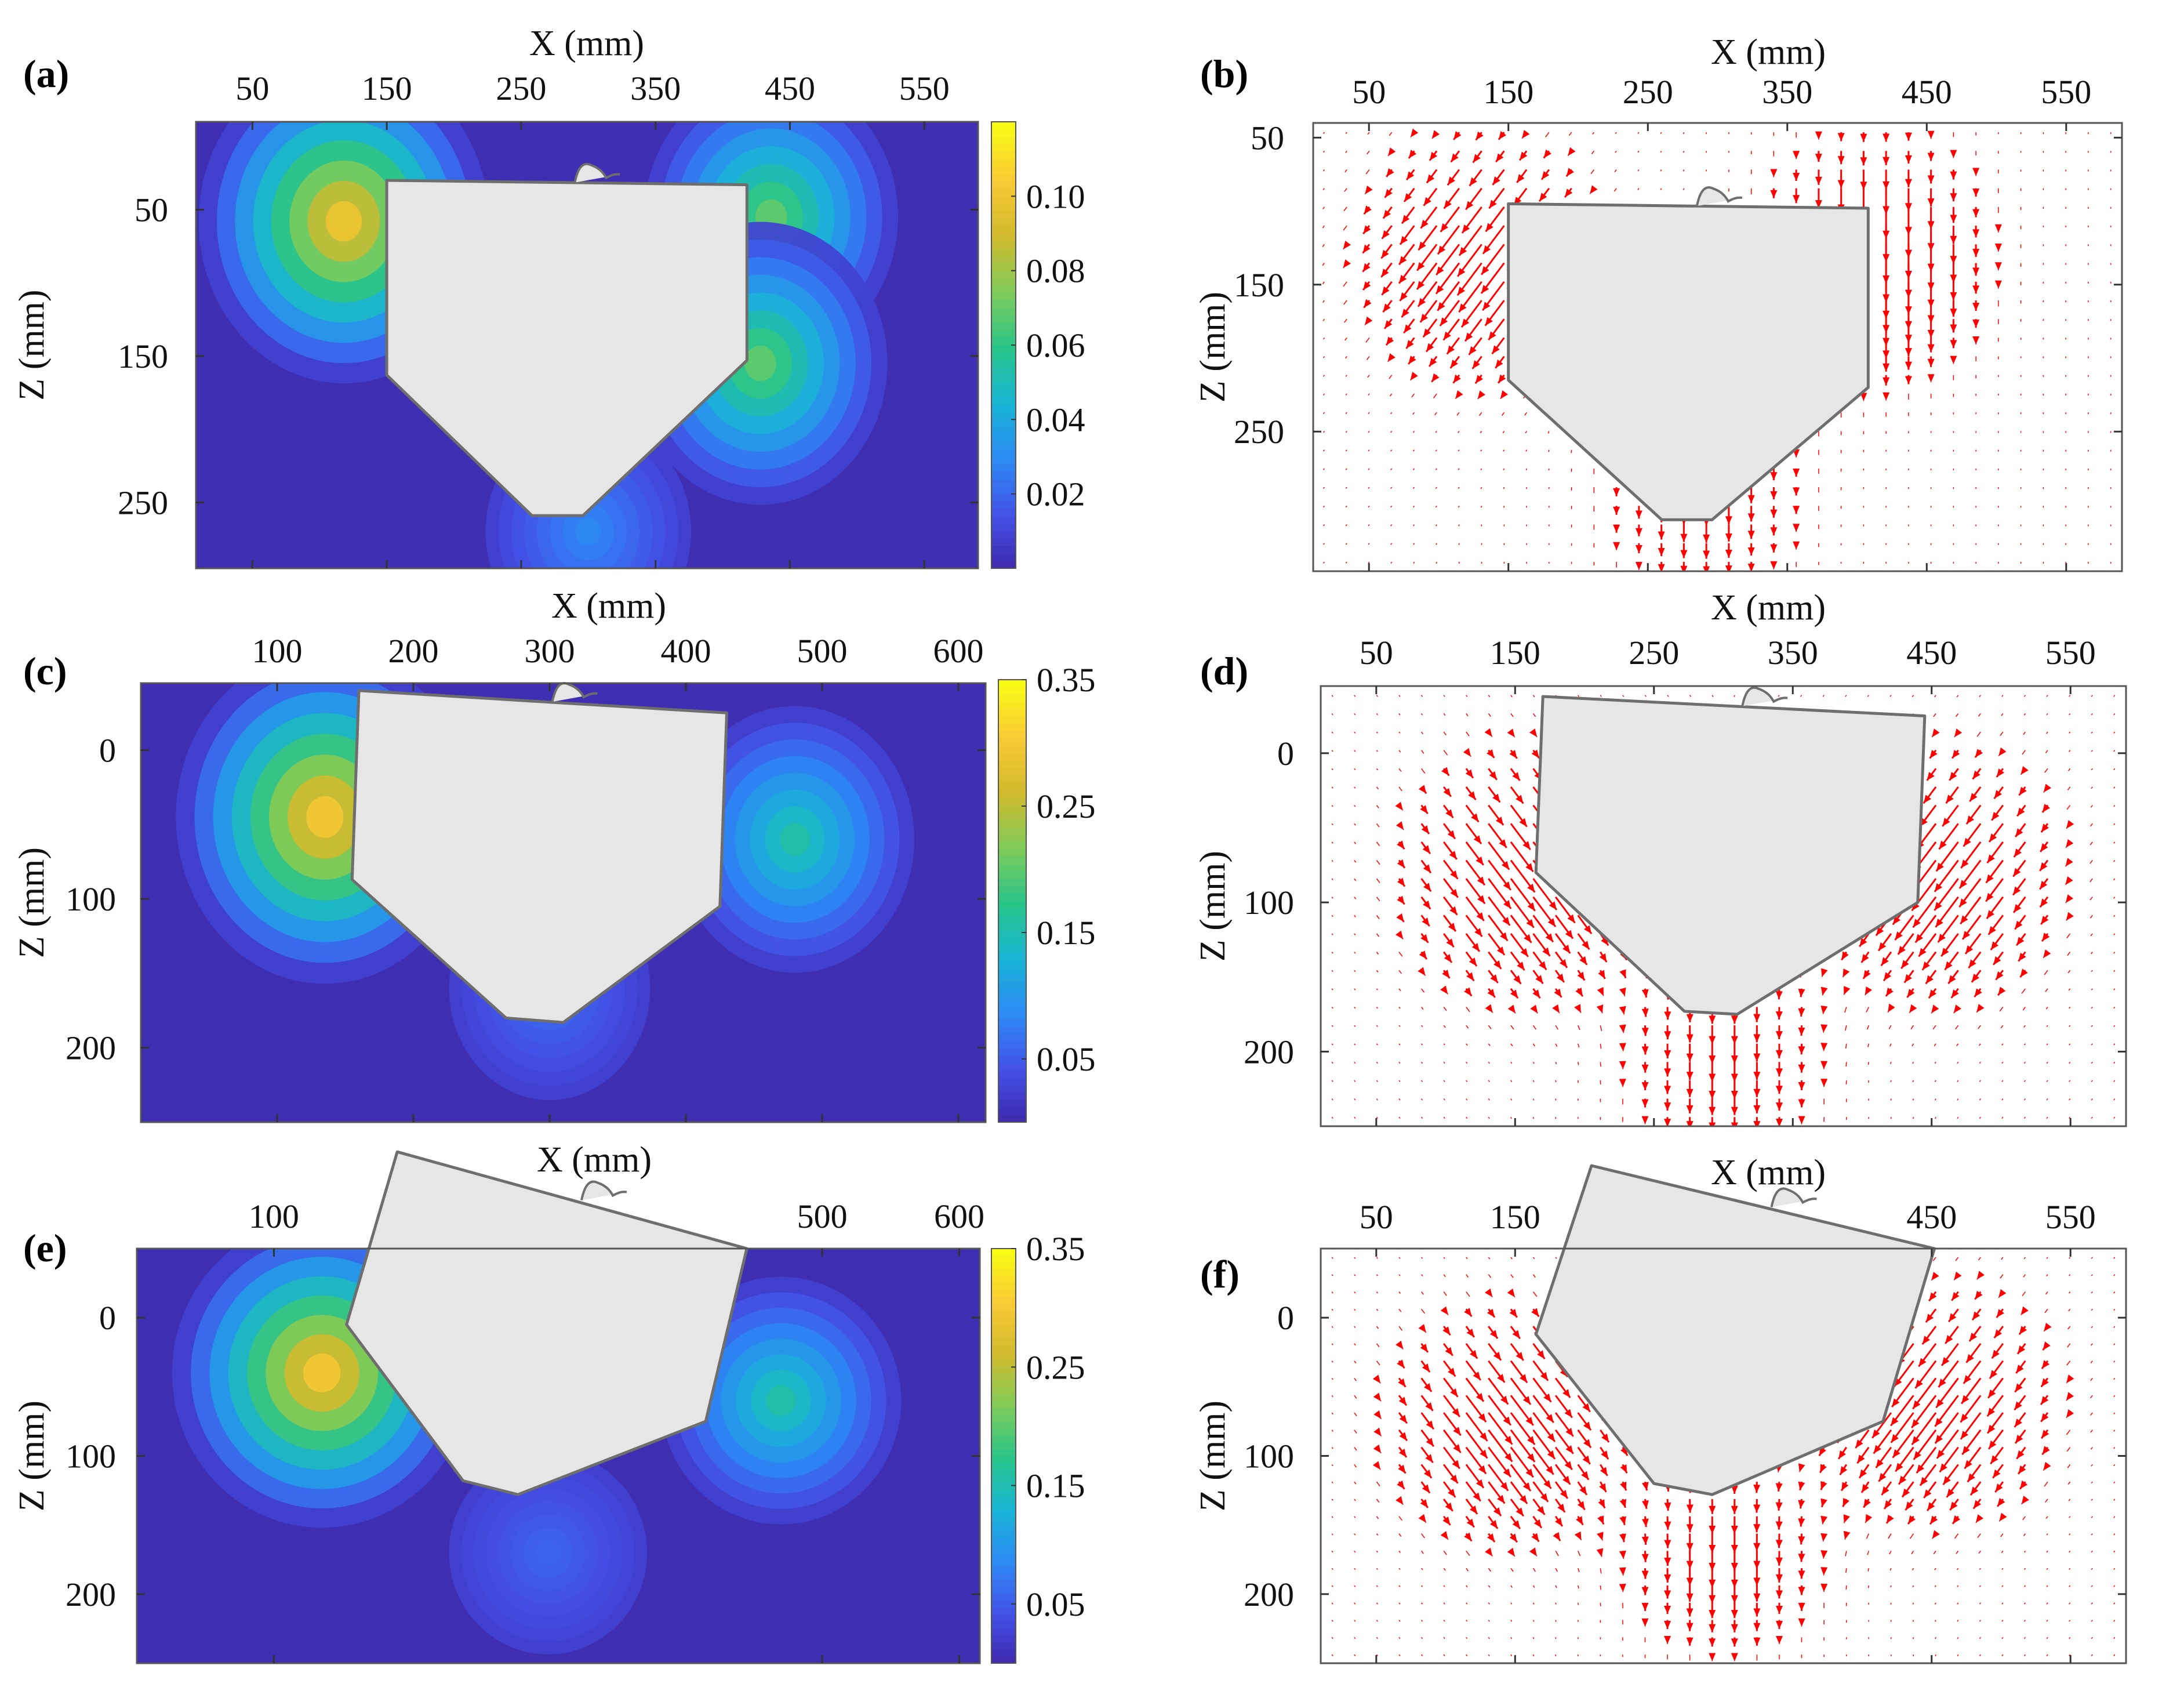 The image size is (2184, 1687). Describe the element at coordinates (822, 1216) in the screenshot. I see `x-tick-label: 500` at that location.